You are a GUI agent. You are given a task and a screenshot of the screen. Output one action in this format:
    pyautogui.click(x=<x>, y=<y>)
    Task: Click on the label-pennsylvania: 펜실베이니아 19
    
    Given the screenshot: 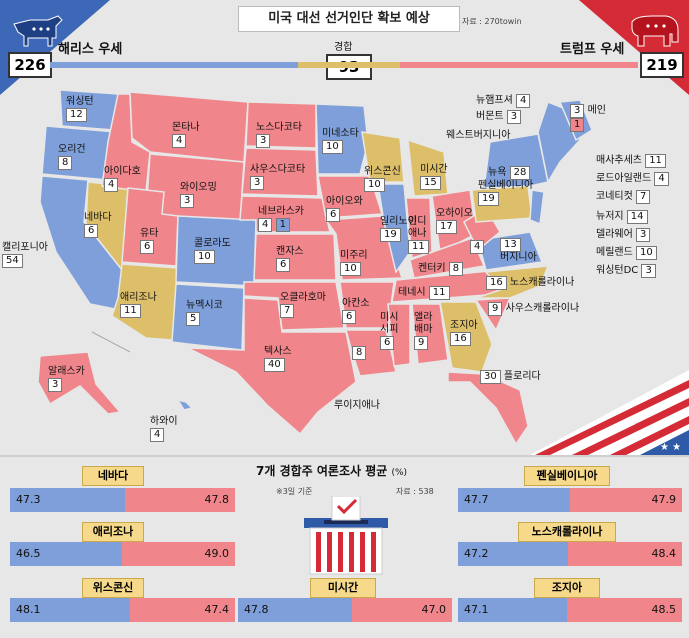 What is the action you would take?
    pyautogui.click(x=506, y=193)
    